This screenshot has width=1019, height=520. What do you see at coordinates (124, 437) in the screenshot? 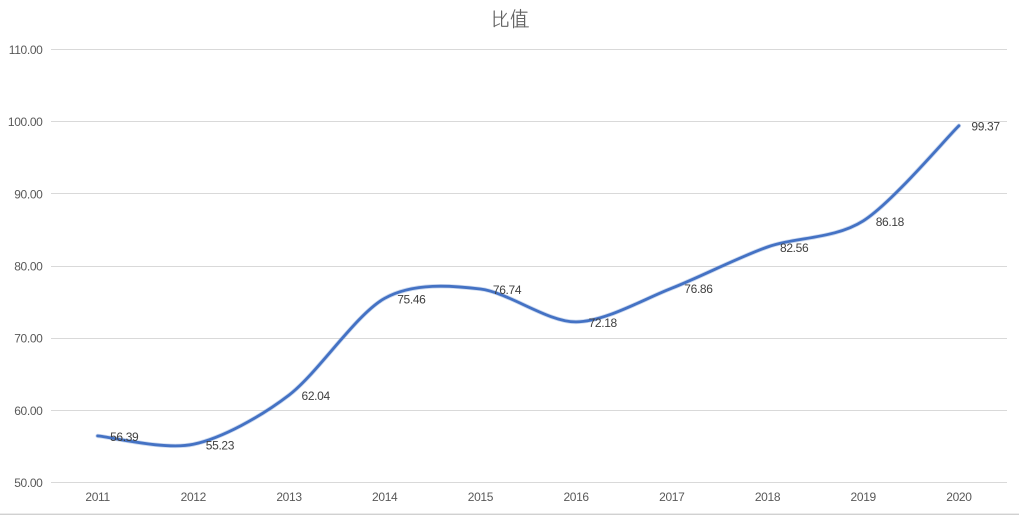
I see `svg-text: 56.39` at bounding box center [124, 437].